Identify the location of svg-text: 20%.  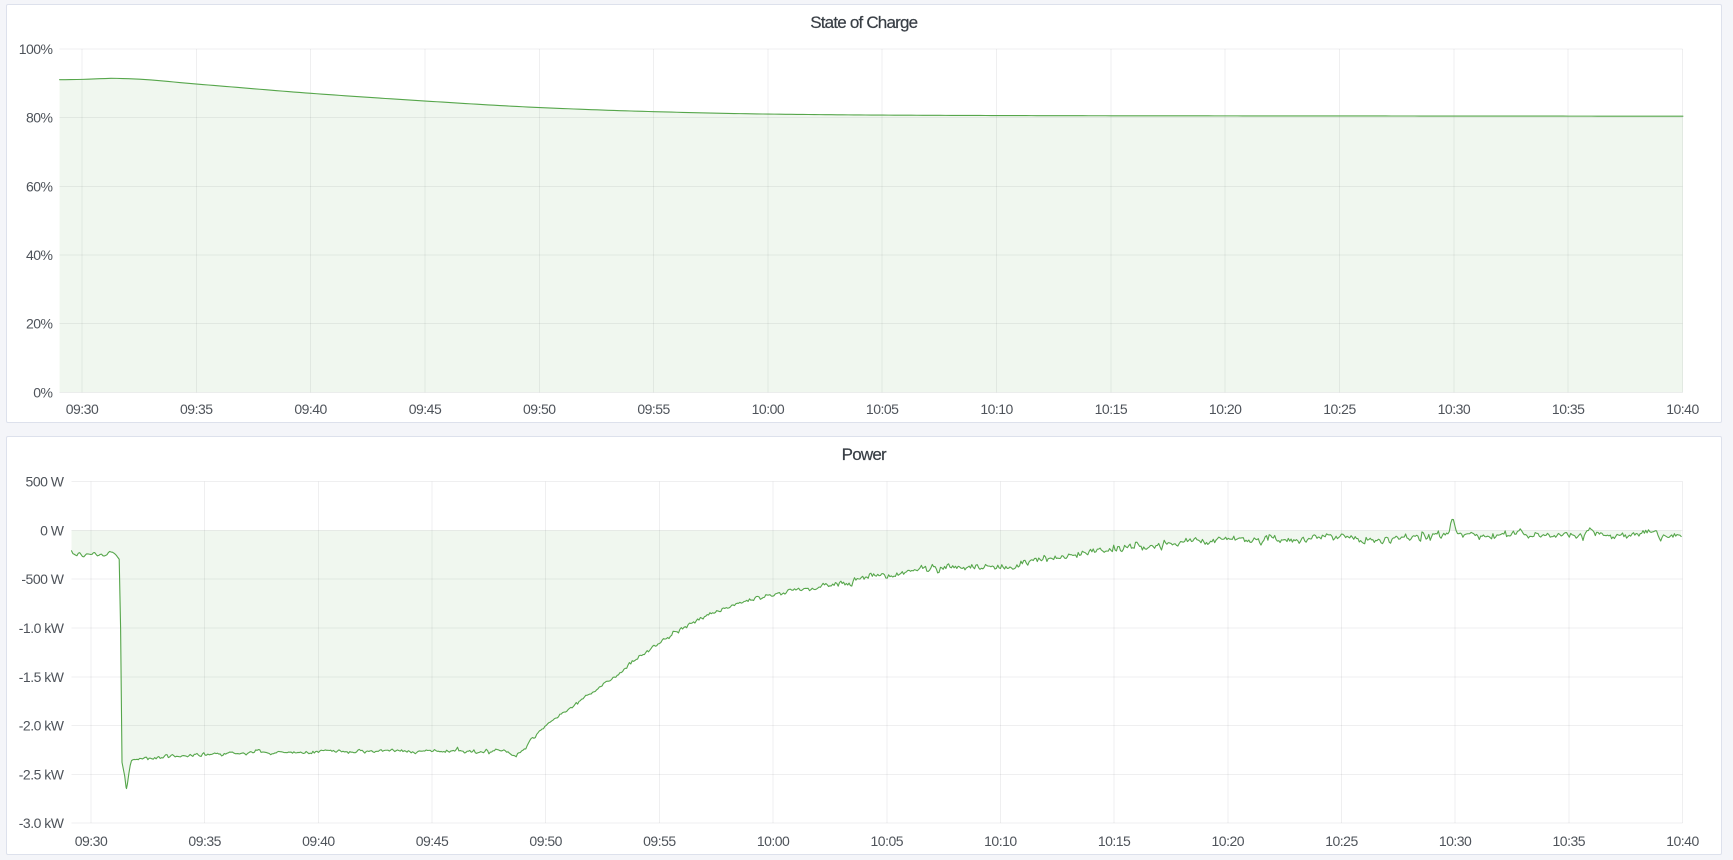
(39, 324).